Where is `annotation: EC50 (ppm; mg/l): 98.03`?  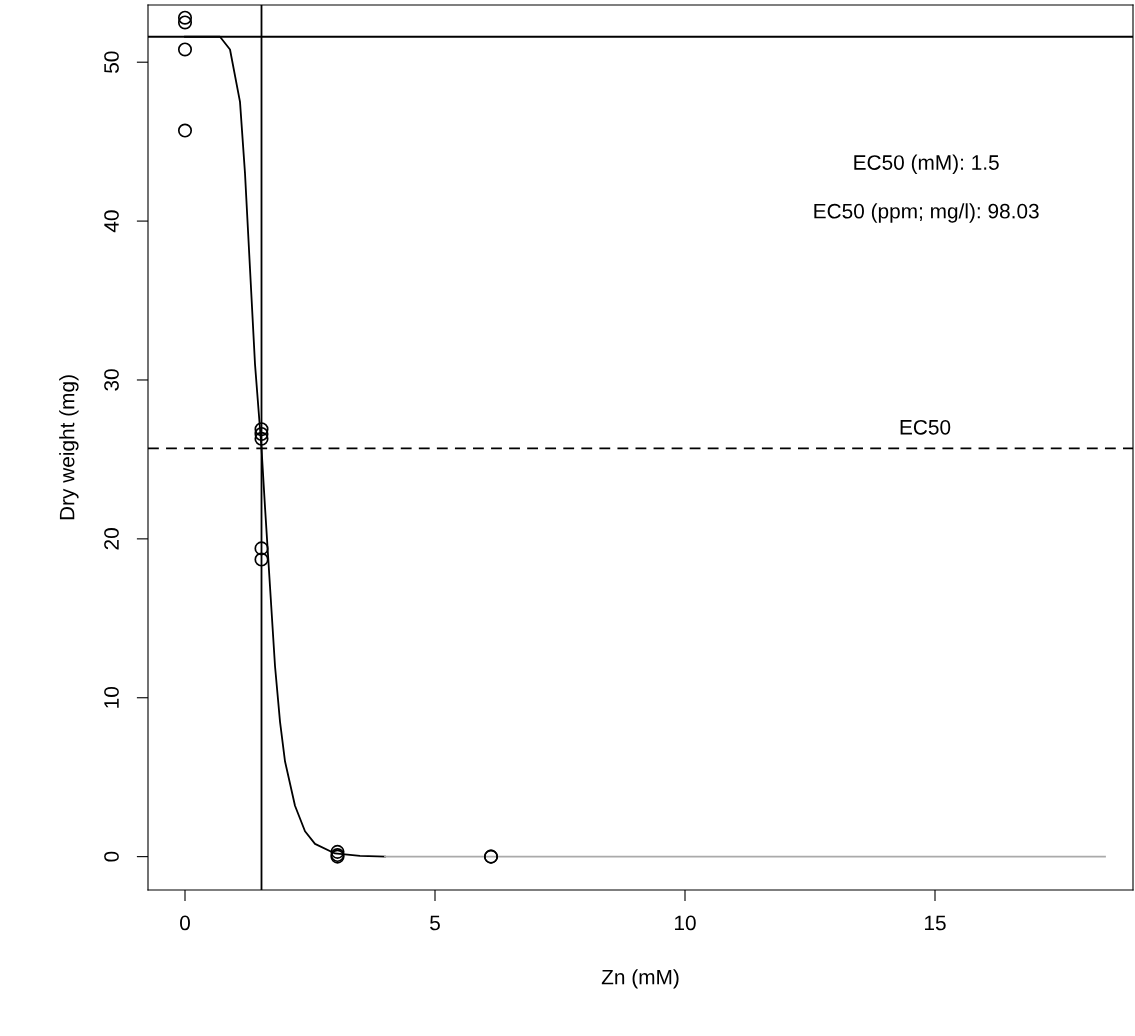 annotation: EC50 (ppm; mg/l): 98.03 is located at coordinates (926, 213).